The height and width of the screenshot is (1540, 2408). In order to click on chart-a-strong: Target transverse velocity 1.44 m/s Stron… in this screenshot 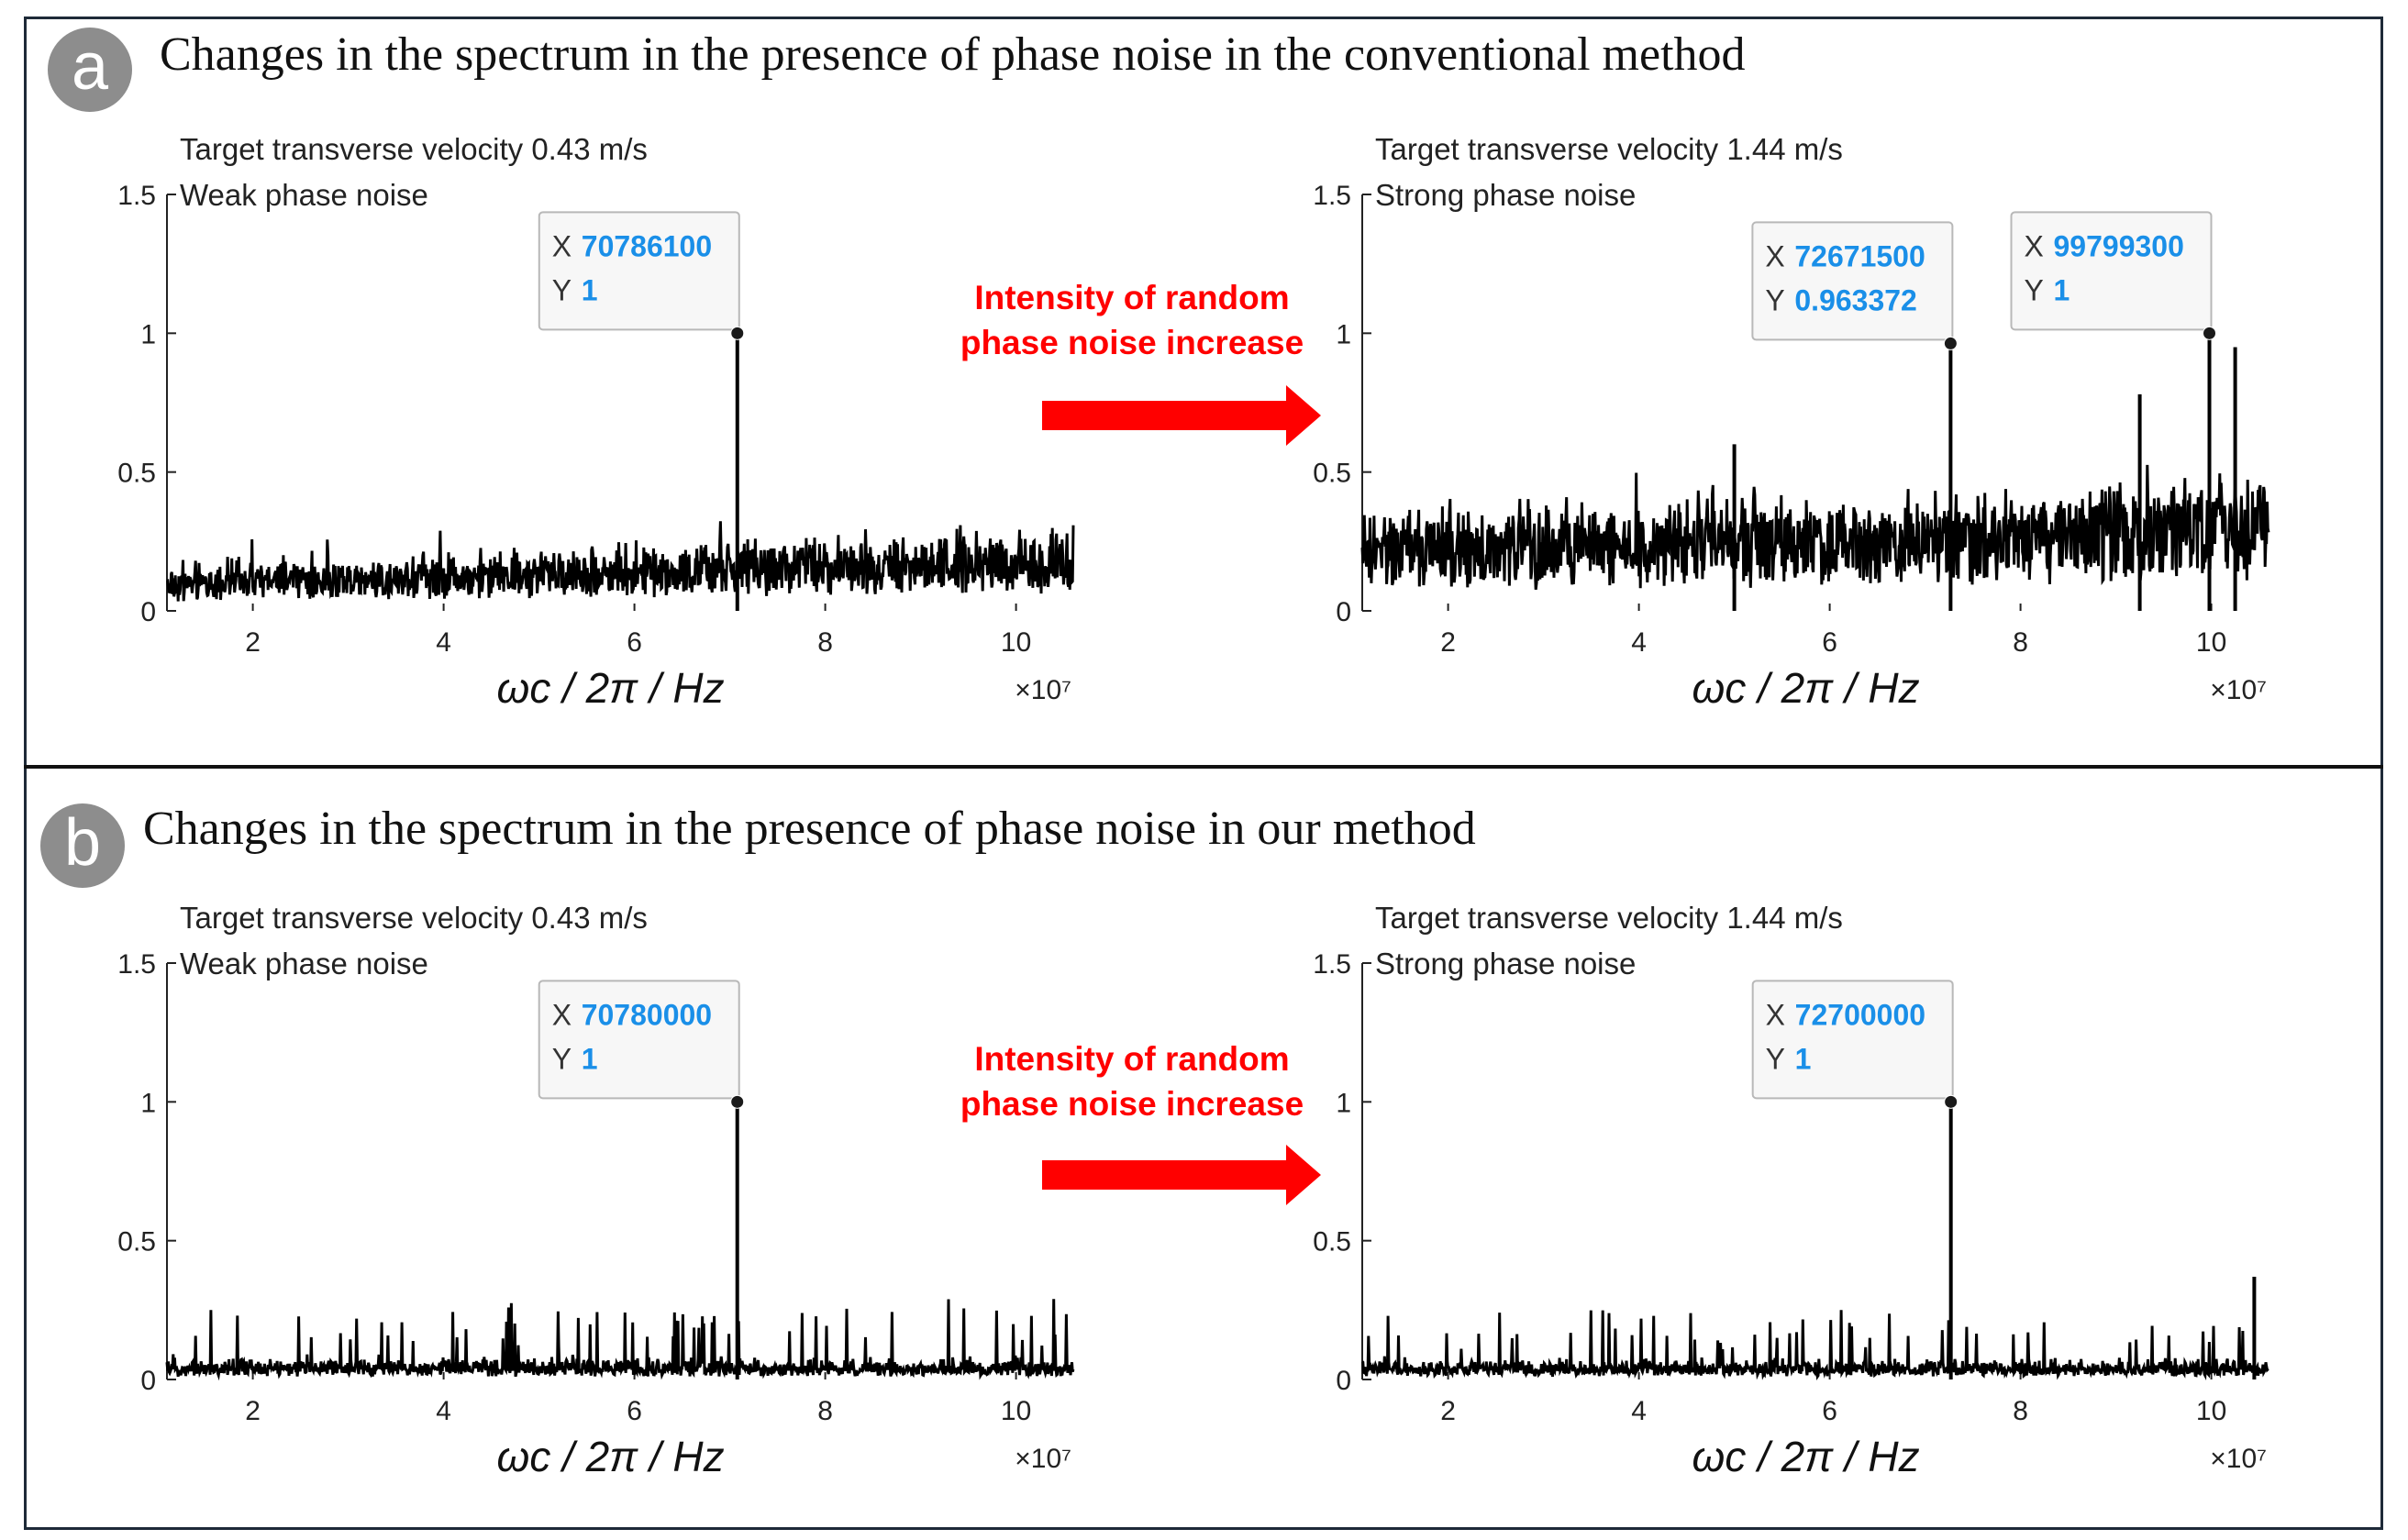, I will do `click(1791, 422)`.